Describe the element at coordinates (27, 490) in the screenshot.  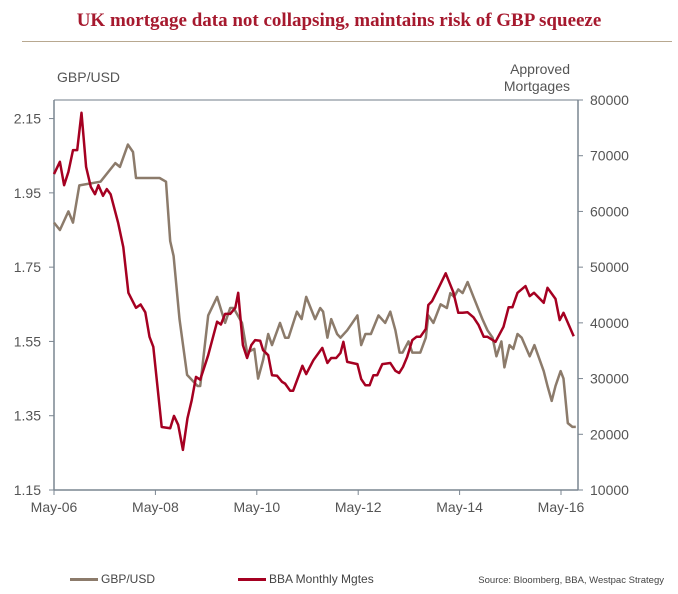
I see `left-axis-tick-label: 1.15` at that location.